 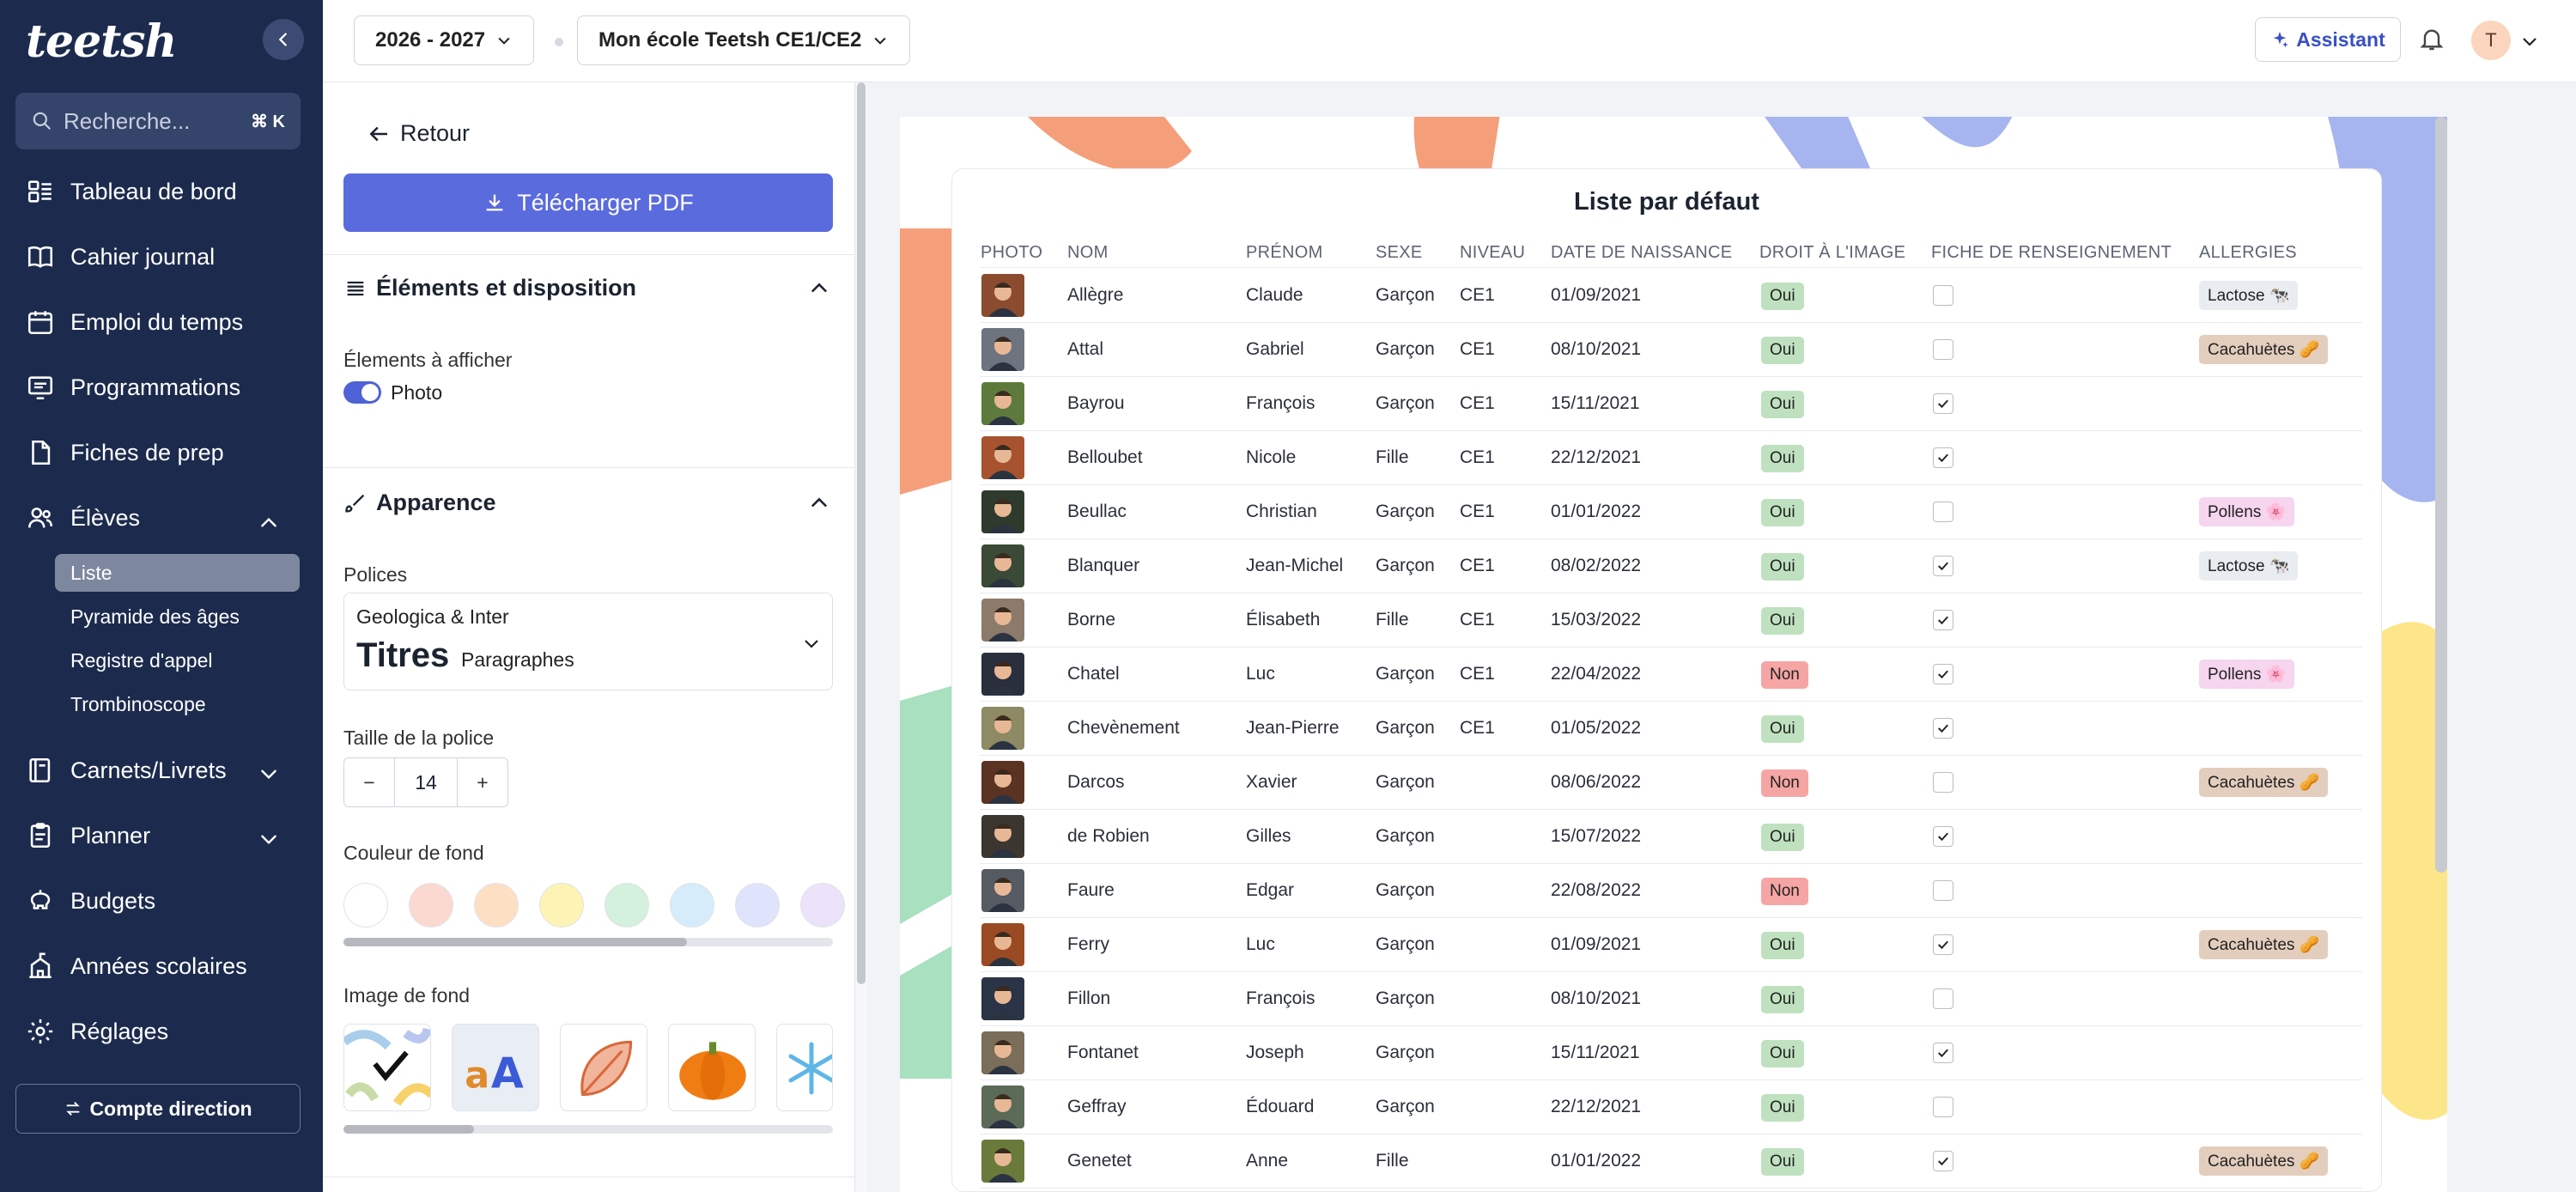 I want to click on download-pdf-button: Télécharger PDF, so click(x=588, y=202).